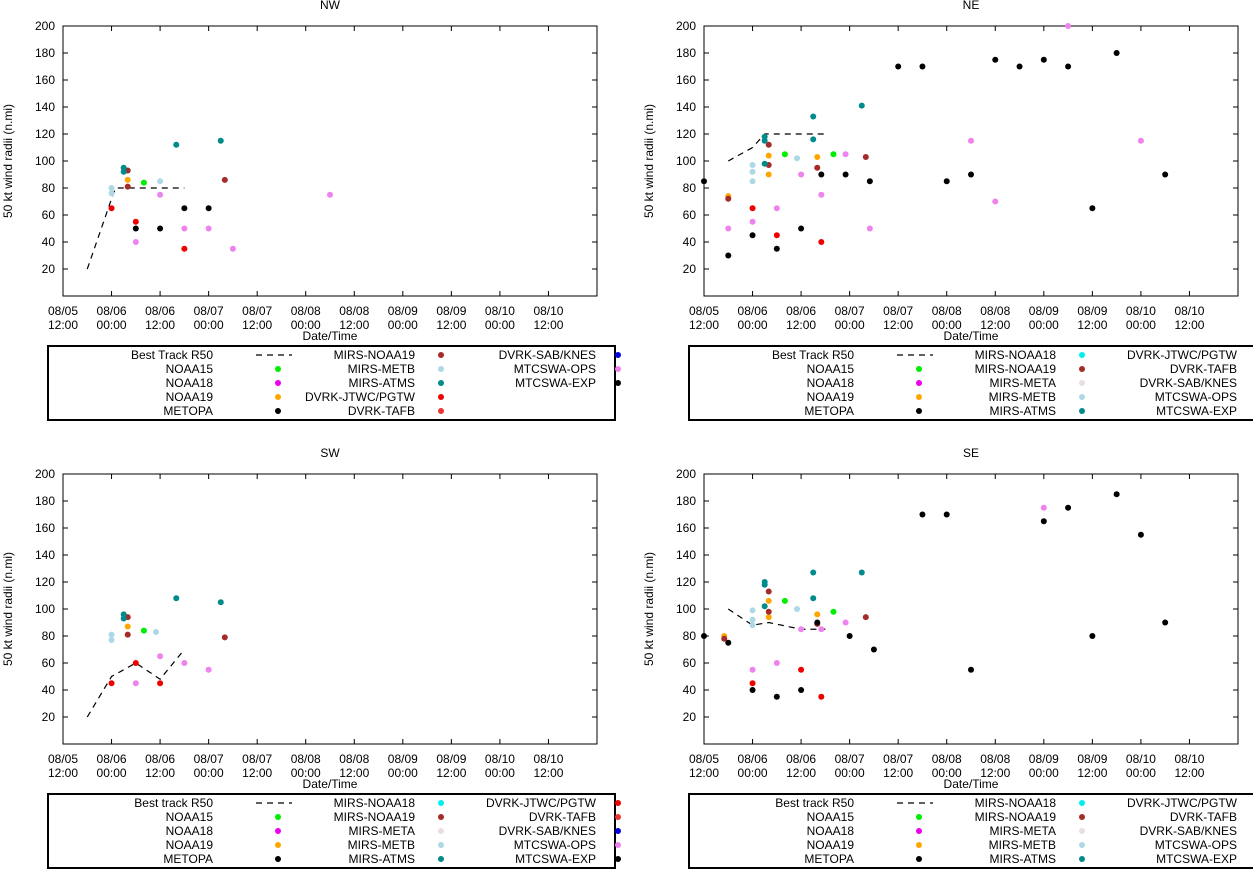 The image size is (1253, 875). I want to click on chart-ne-legend-label-mirs-atms: MIRS-ATMS, so click(1023, 411).